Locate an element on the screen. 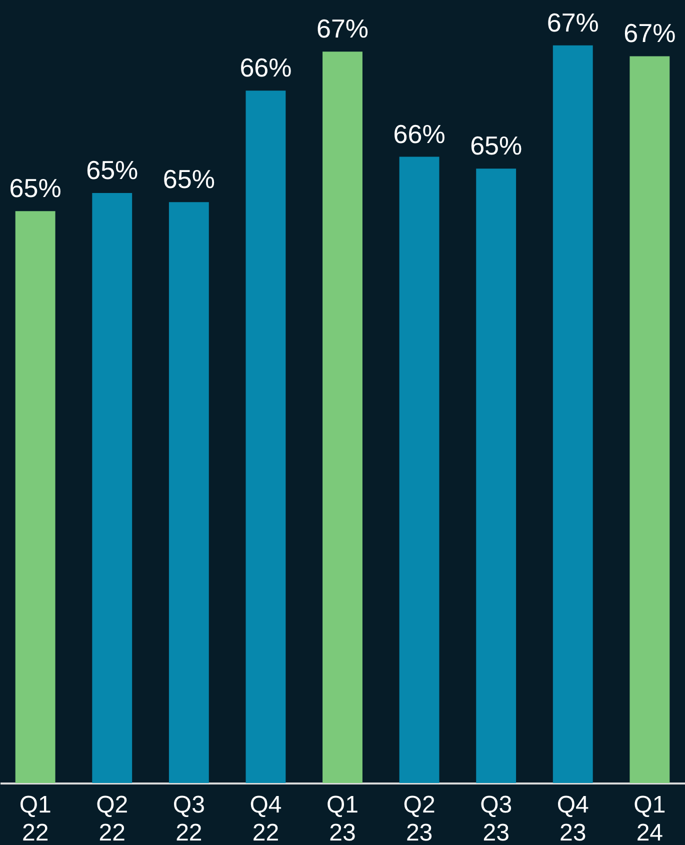 Image resolution: width=685 pixels, height=845 pixels. x-tick-label: Q1 24 is located at coordinates (650, 818).